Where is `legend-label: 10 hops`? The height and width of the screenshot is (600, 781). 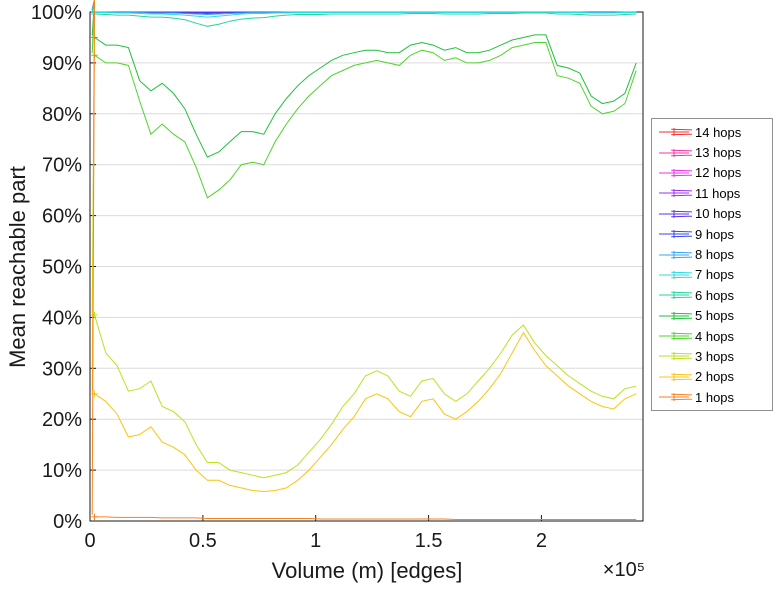 legend-label: 10 hops is located at coordinates (718, 214).